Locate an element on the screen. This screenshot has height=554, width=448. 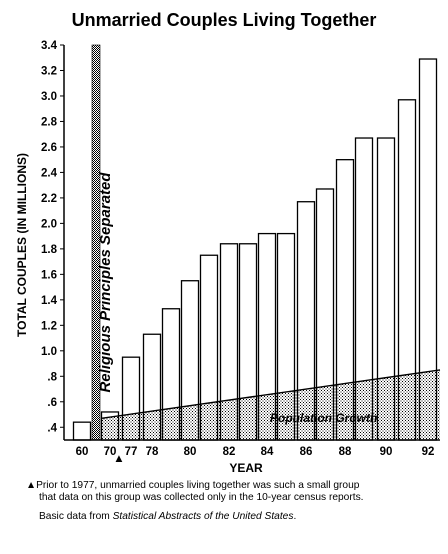
y-tick-label: 1.0 is located at coordinates (49, 352).